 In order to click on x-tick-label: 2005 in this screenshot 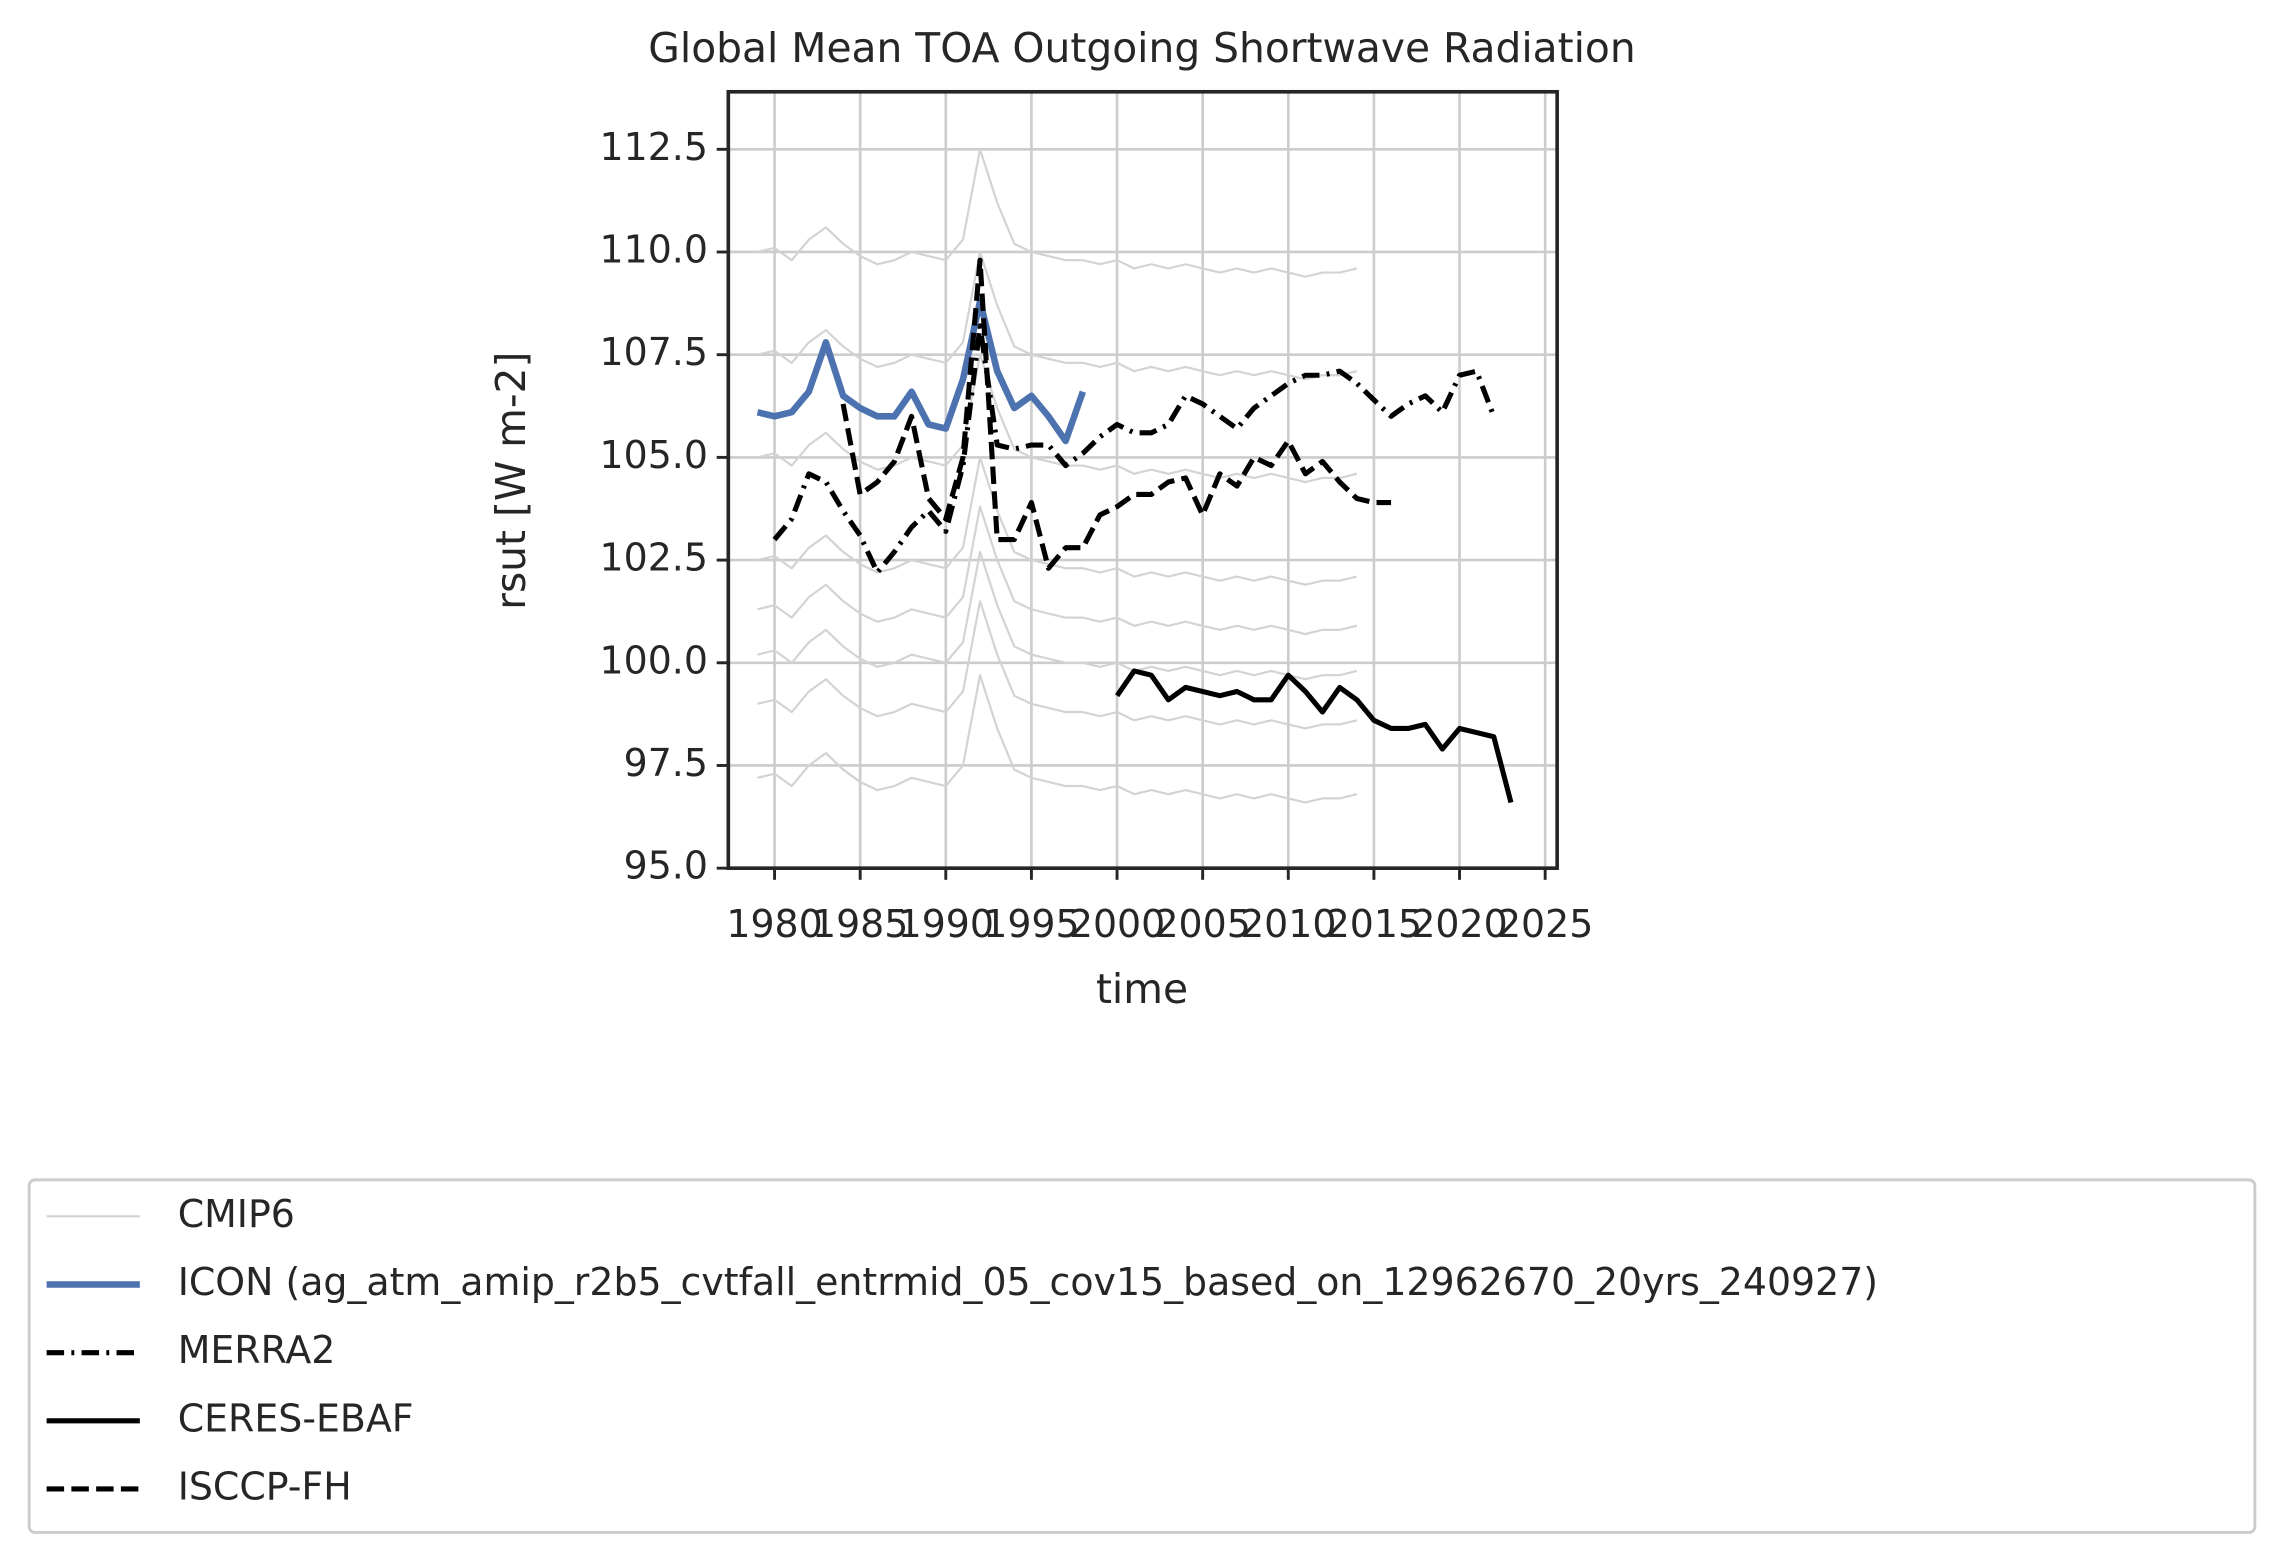, I will do `click(1202, 924)`.